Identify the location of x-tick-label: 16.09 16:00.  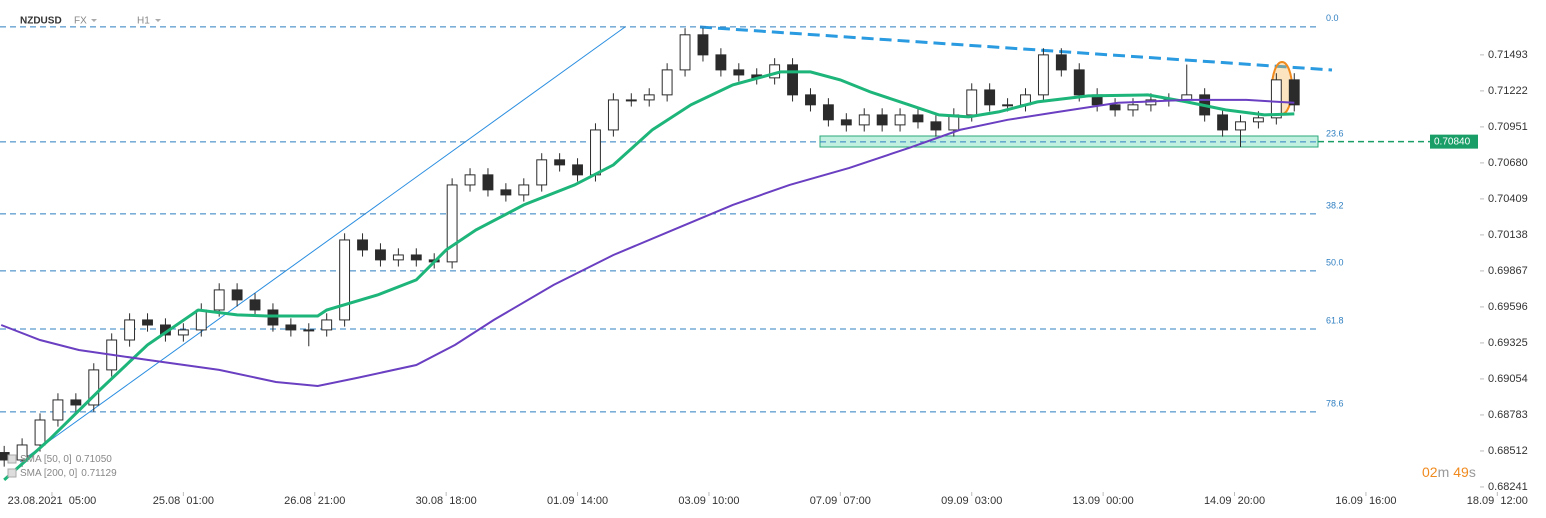
(1365, 501).